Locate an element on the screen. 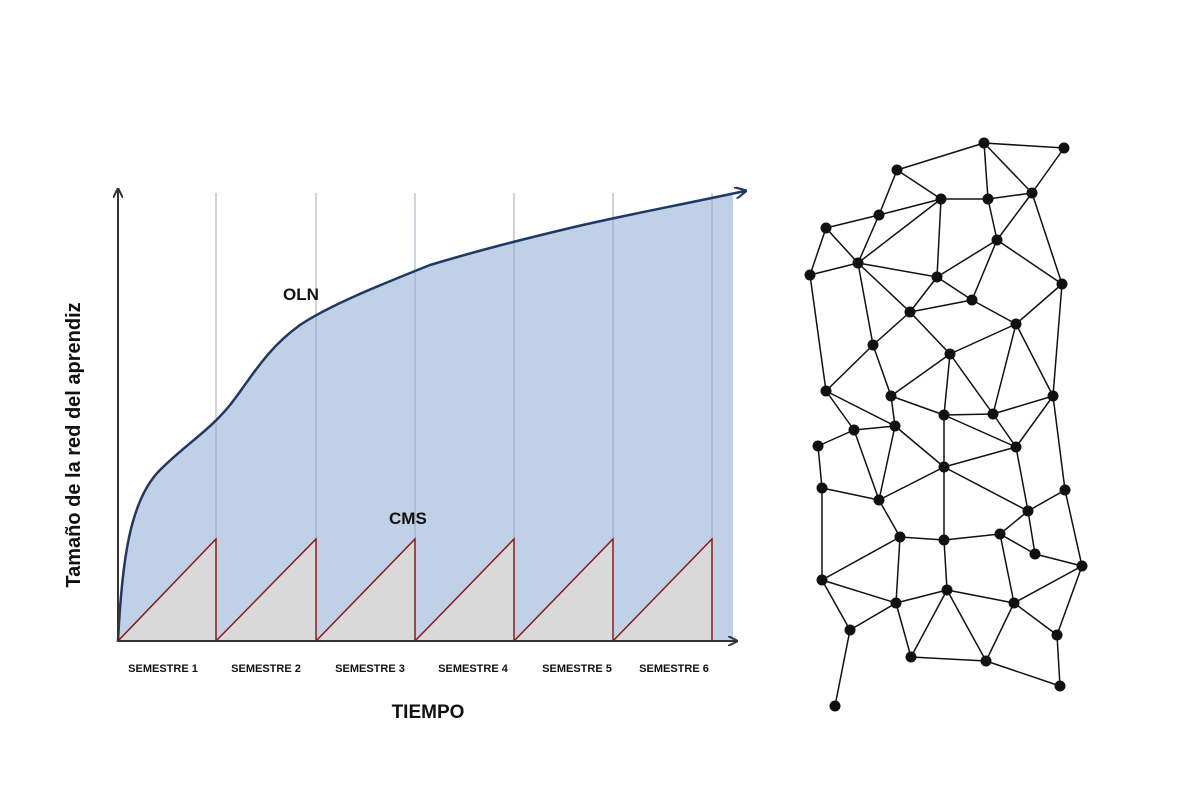 This screenshot has width=1195, height=811. semester-label: SEMESTRE 1 is located at coordinates (163, 669).